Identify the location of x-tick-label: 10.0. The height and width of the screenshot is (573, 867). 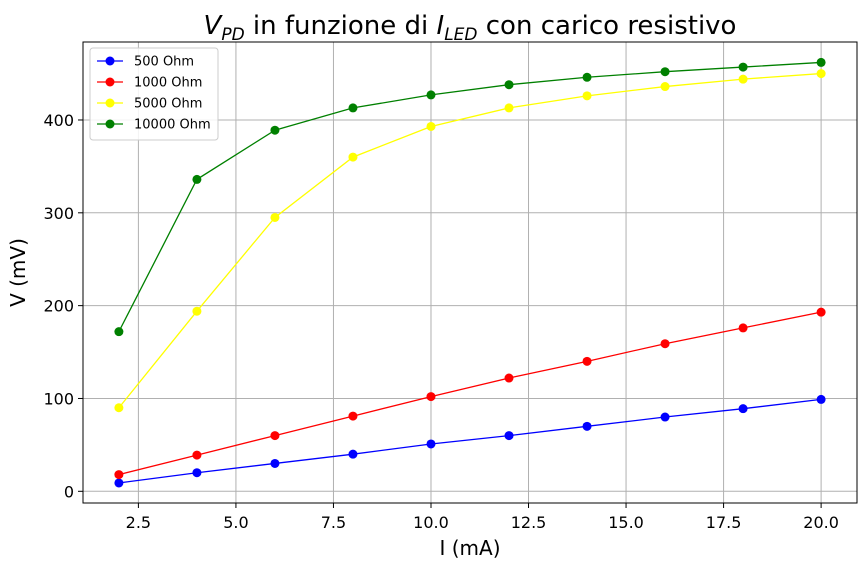
(431, 522).